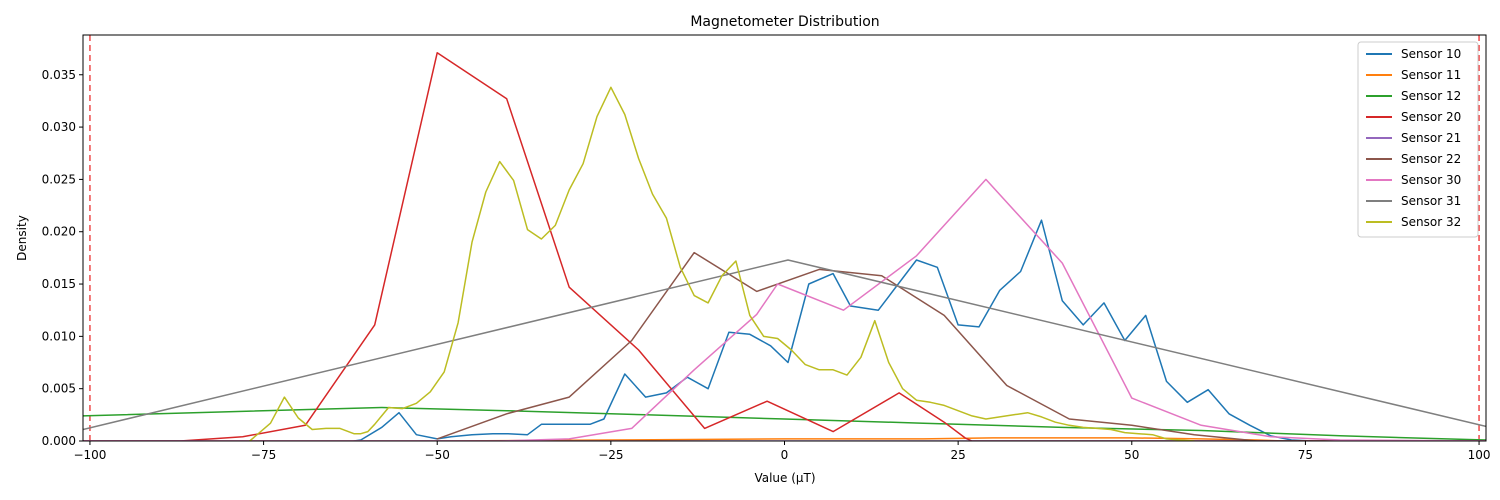 The height and width of the screenshot is (500, 1500). Describe the element at coordinates (957, 455) in the screenshot. I see `x-tick-label: 25` at that location.